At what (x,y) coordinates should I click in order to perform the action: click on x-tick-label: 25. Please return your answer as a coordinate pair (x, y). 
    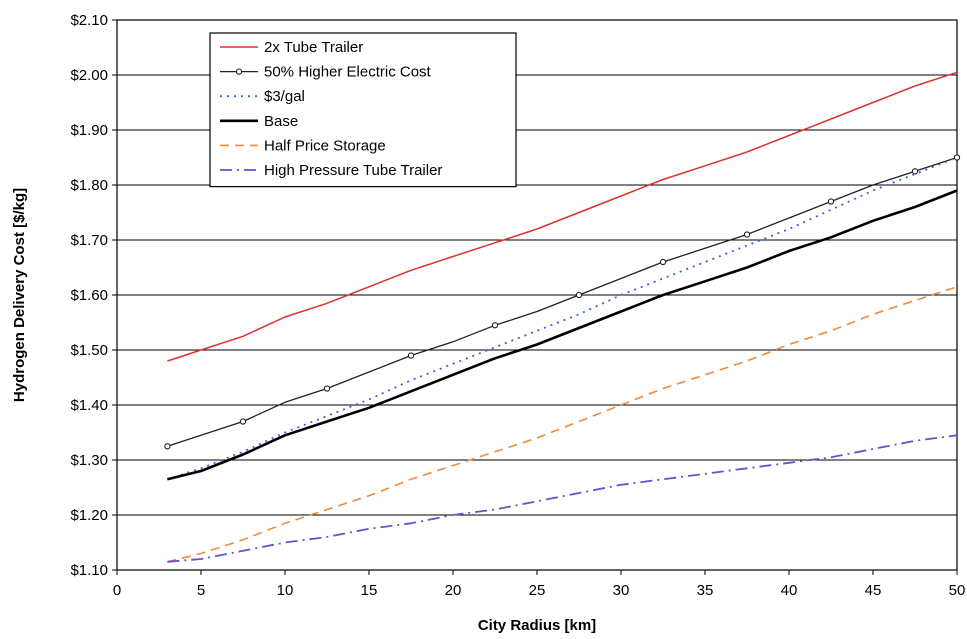
    Looking at the image, I should click on (537, 590).